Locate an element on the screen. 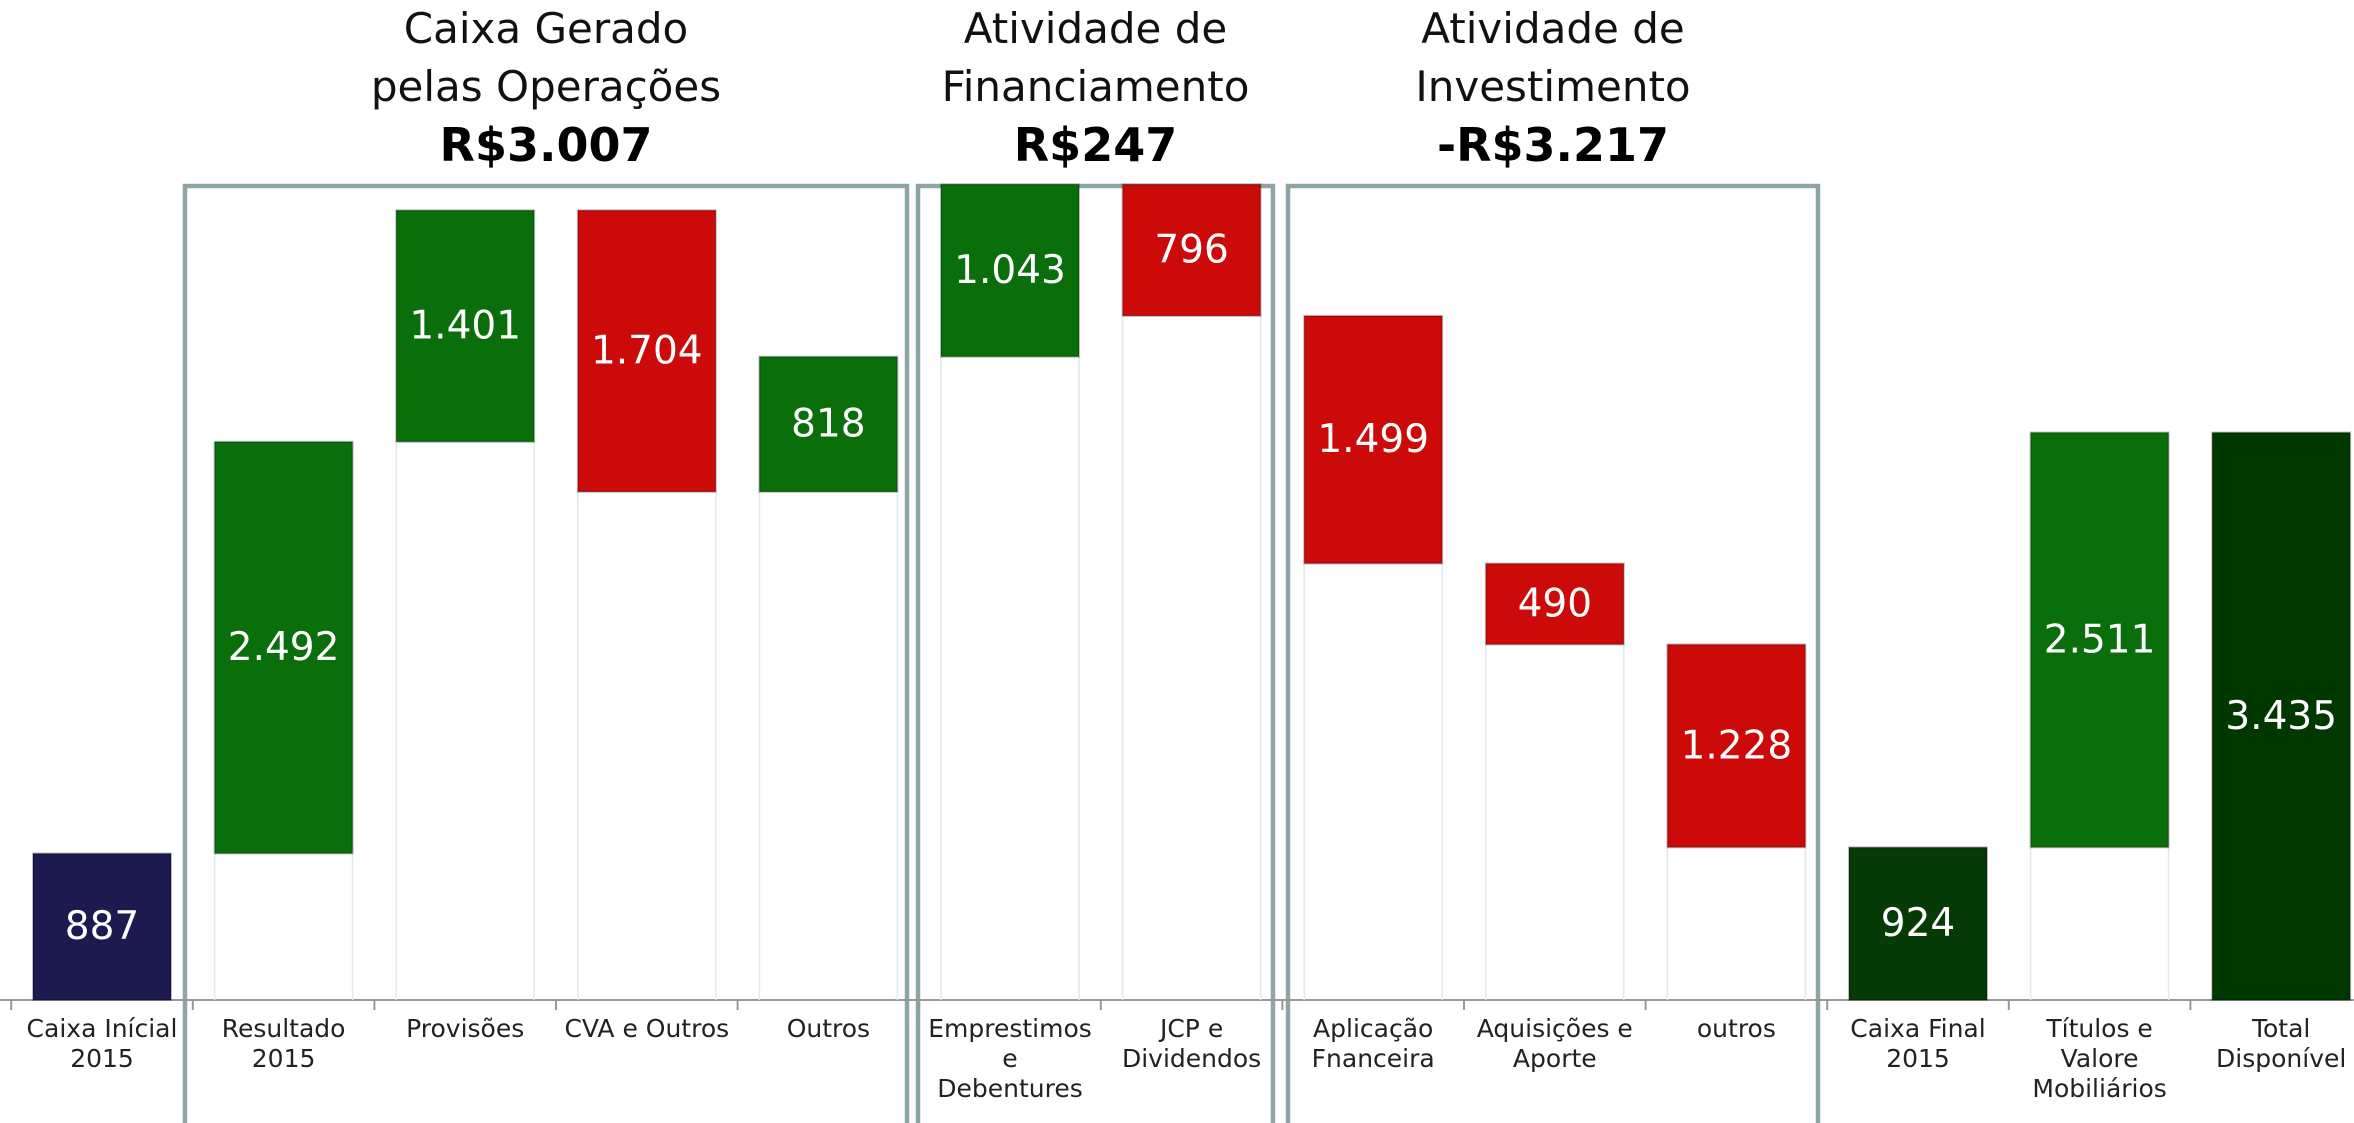 This screenshot has width=2354, height=1123. data-label: 887 is located at coordinates (102, 926).